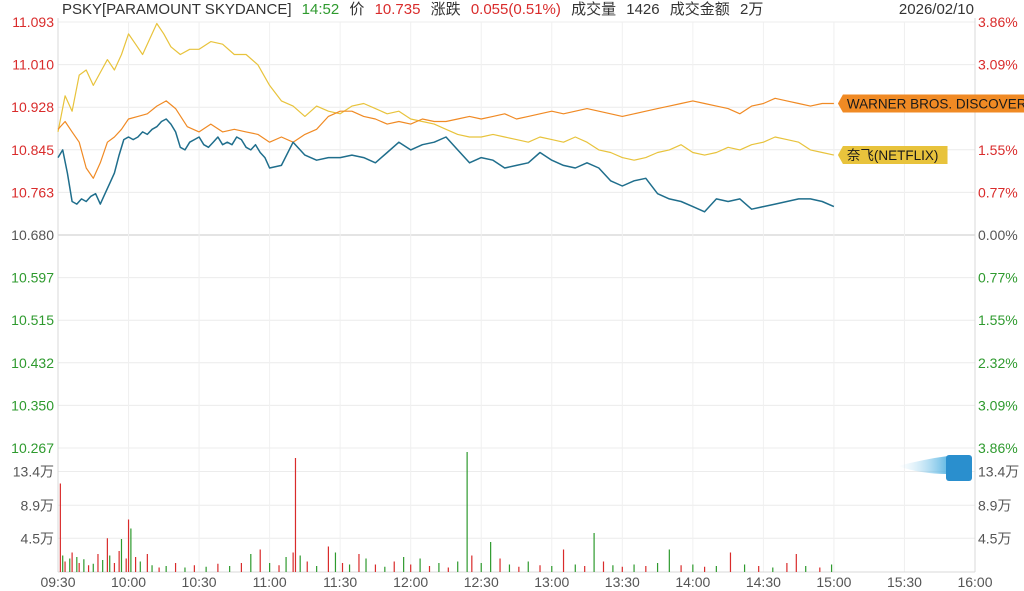 The width and height of the screenshot is (1024, 591). I want to click on scroll-handle, so click(935, 468).